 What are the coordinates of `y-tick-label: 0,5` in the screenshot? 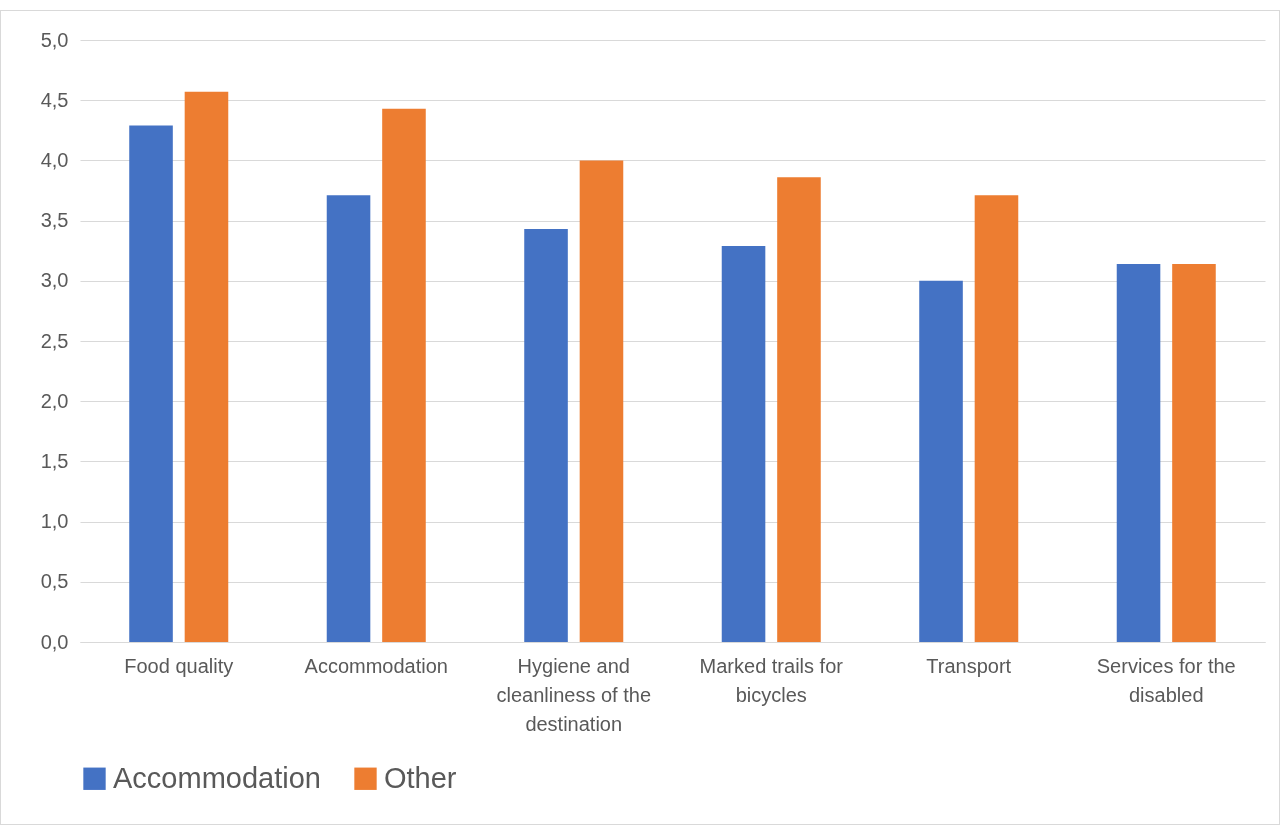 It's located at (54, 581).